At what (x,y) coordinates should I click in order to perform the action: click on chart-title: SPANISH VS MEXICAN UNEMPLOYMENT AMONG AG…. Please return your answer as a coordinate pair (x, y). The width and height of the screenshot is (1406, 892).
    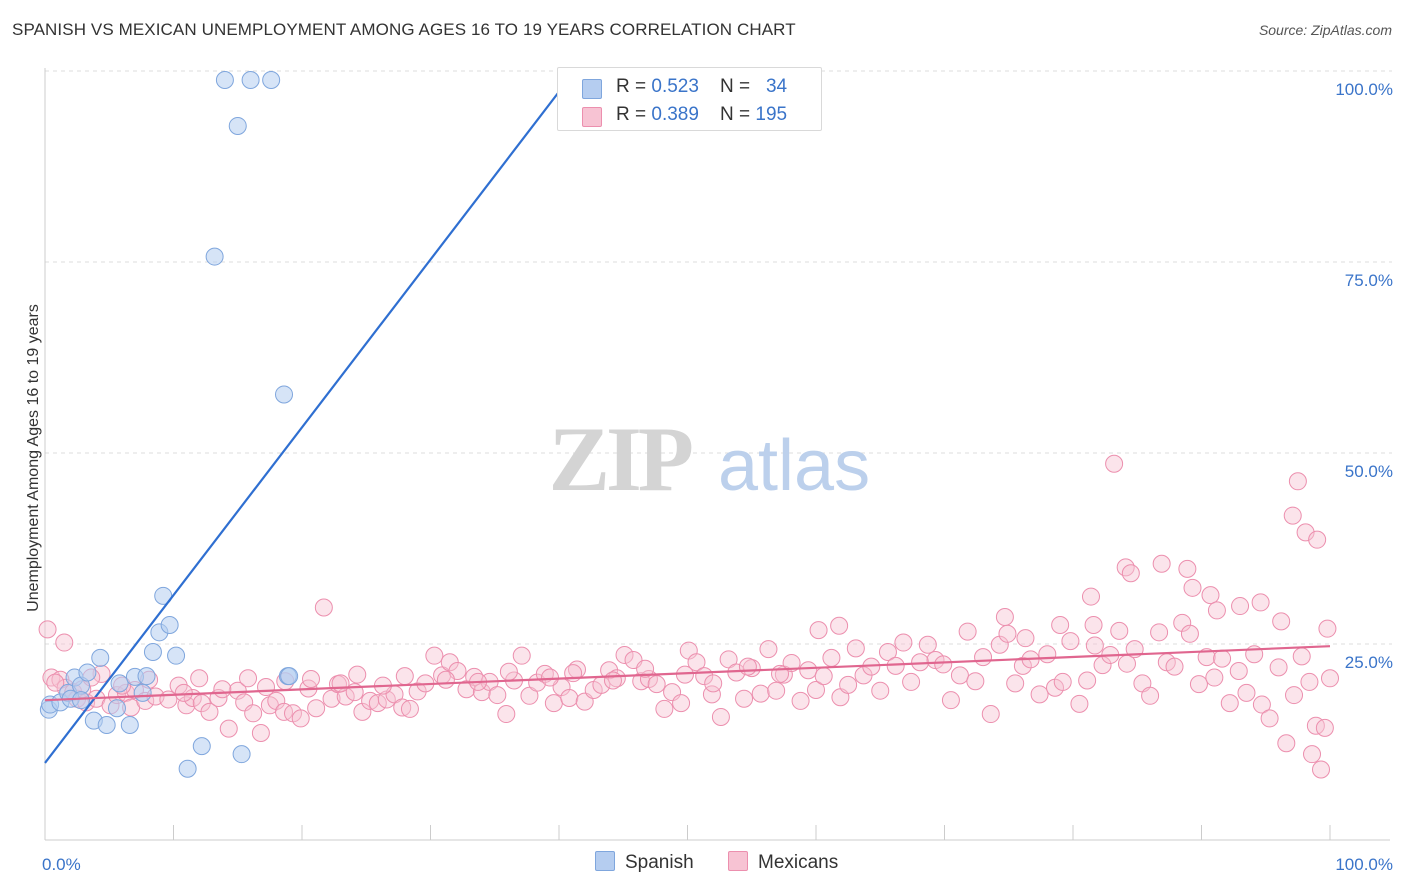
    Looking at the image, I should click on (404, 29).